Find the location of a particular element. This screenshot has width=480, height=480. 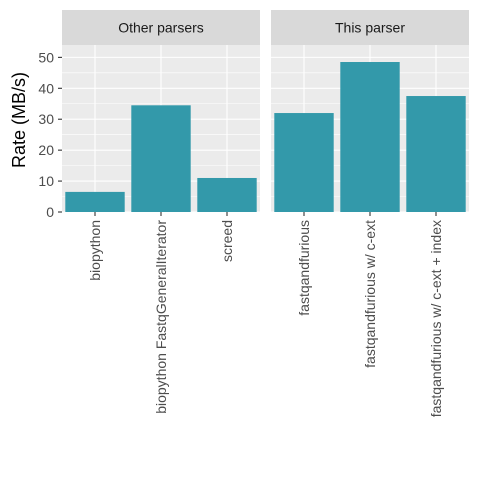

facet-strip-label: Other parsers is located at coordinates (161, 28).